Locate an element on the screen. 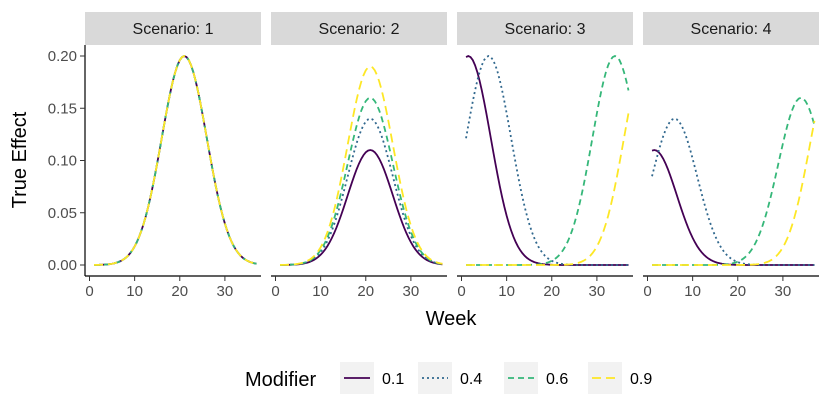 This screenshot has width=830, height=415. y-tick-label: 0.10 is located at coordinates (62, 161).